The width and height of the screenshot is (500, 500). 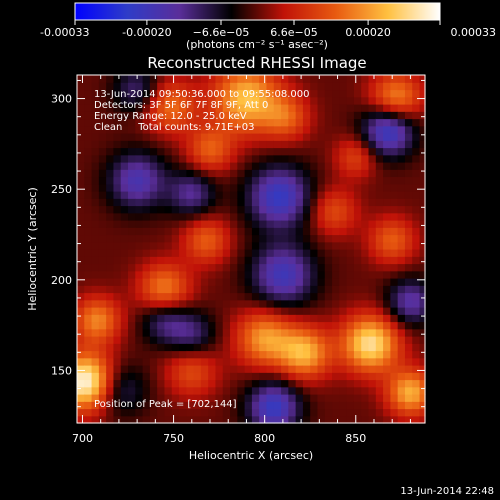 What do you see at coordinates (32, 249) in the screenshot?
I see `y-axis-label: Heliocentric Y (arcsec)` at bounding box center [32, 249].